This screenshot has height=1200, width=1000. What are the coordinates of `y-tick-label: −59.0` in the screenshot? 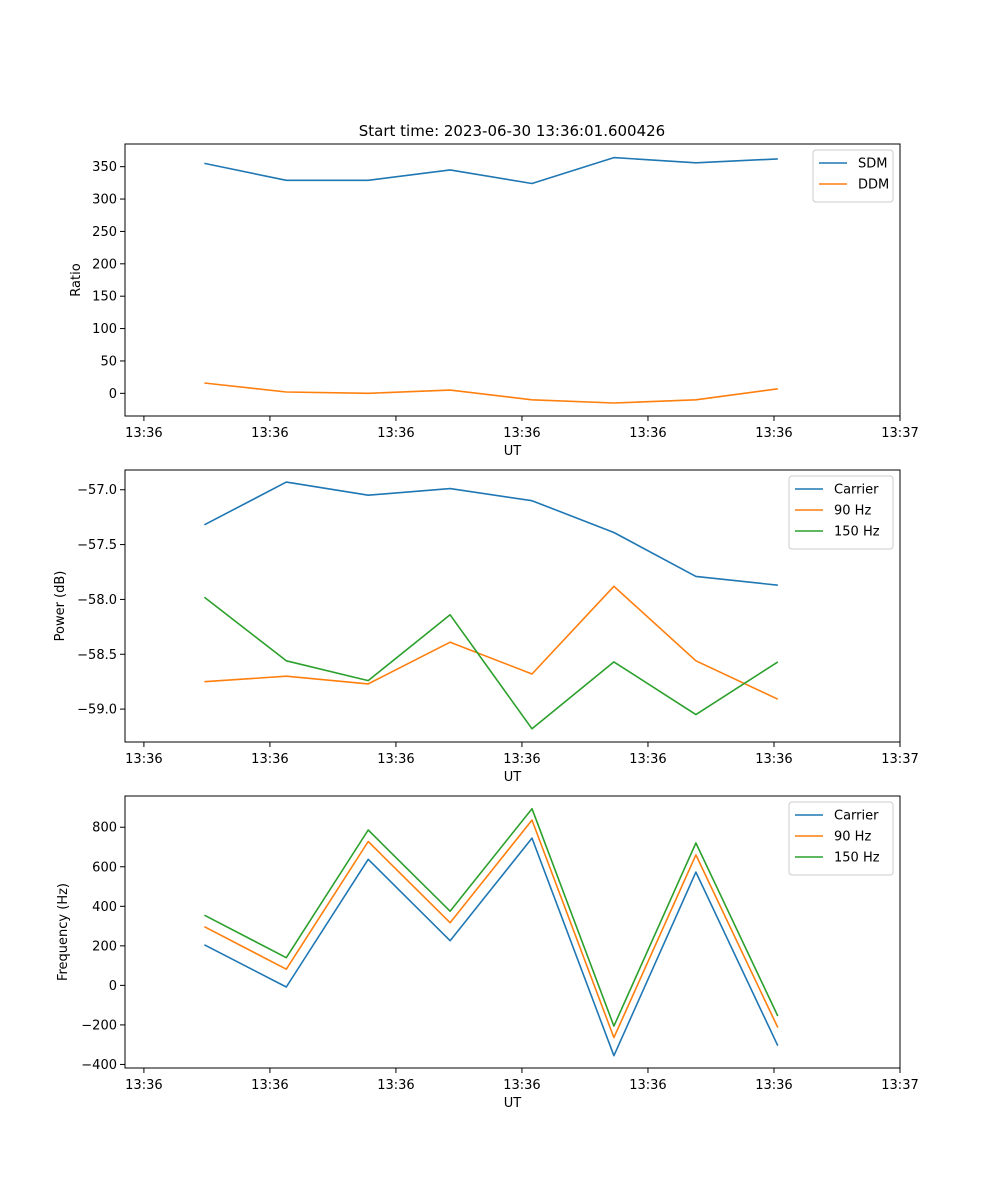 It's located at (97, 710).